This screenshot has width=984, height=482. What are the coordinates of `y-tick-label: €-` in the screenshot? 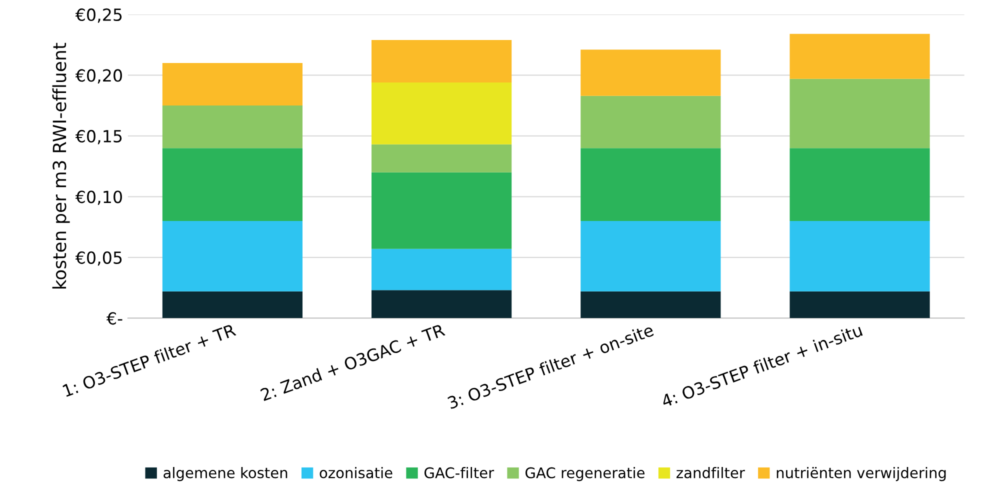 It's located at (114, 318).